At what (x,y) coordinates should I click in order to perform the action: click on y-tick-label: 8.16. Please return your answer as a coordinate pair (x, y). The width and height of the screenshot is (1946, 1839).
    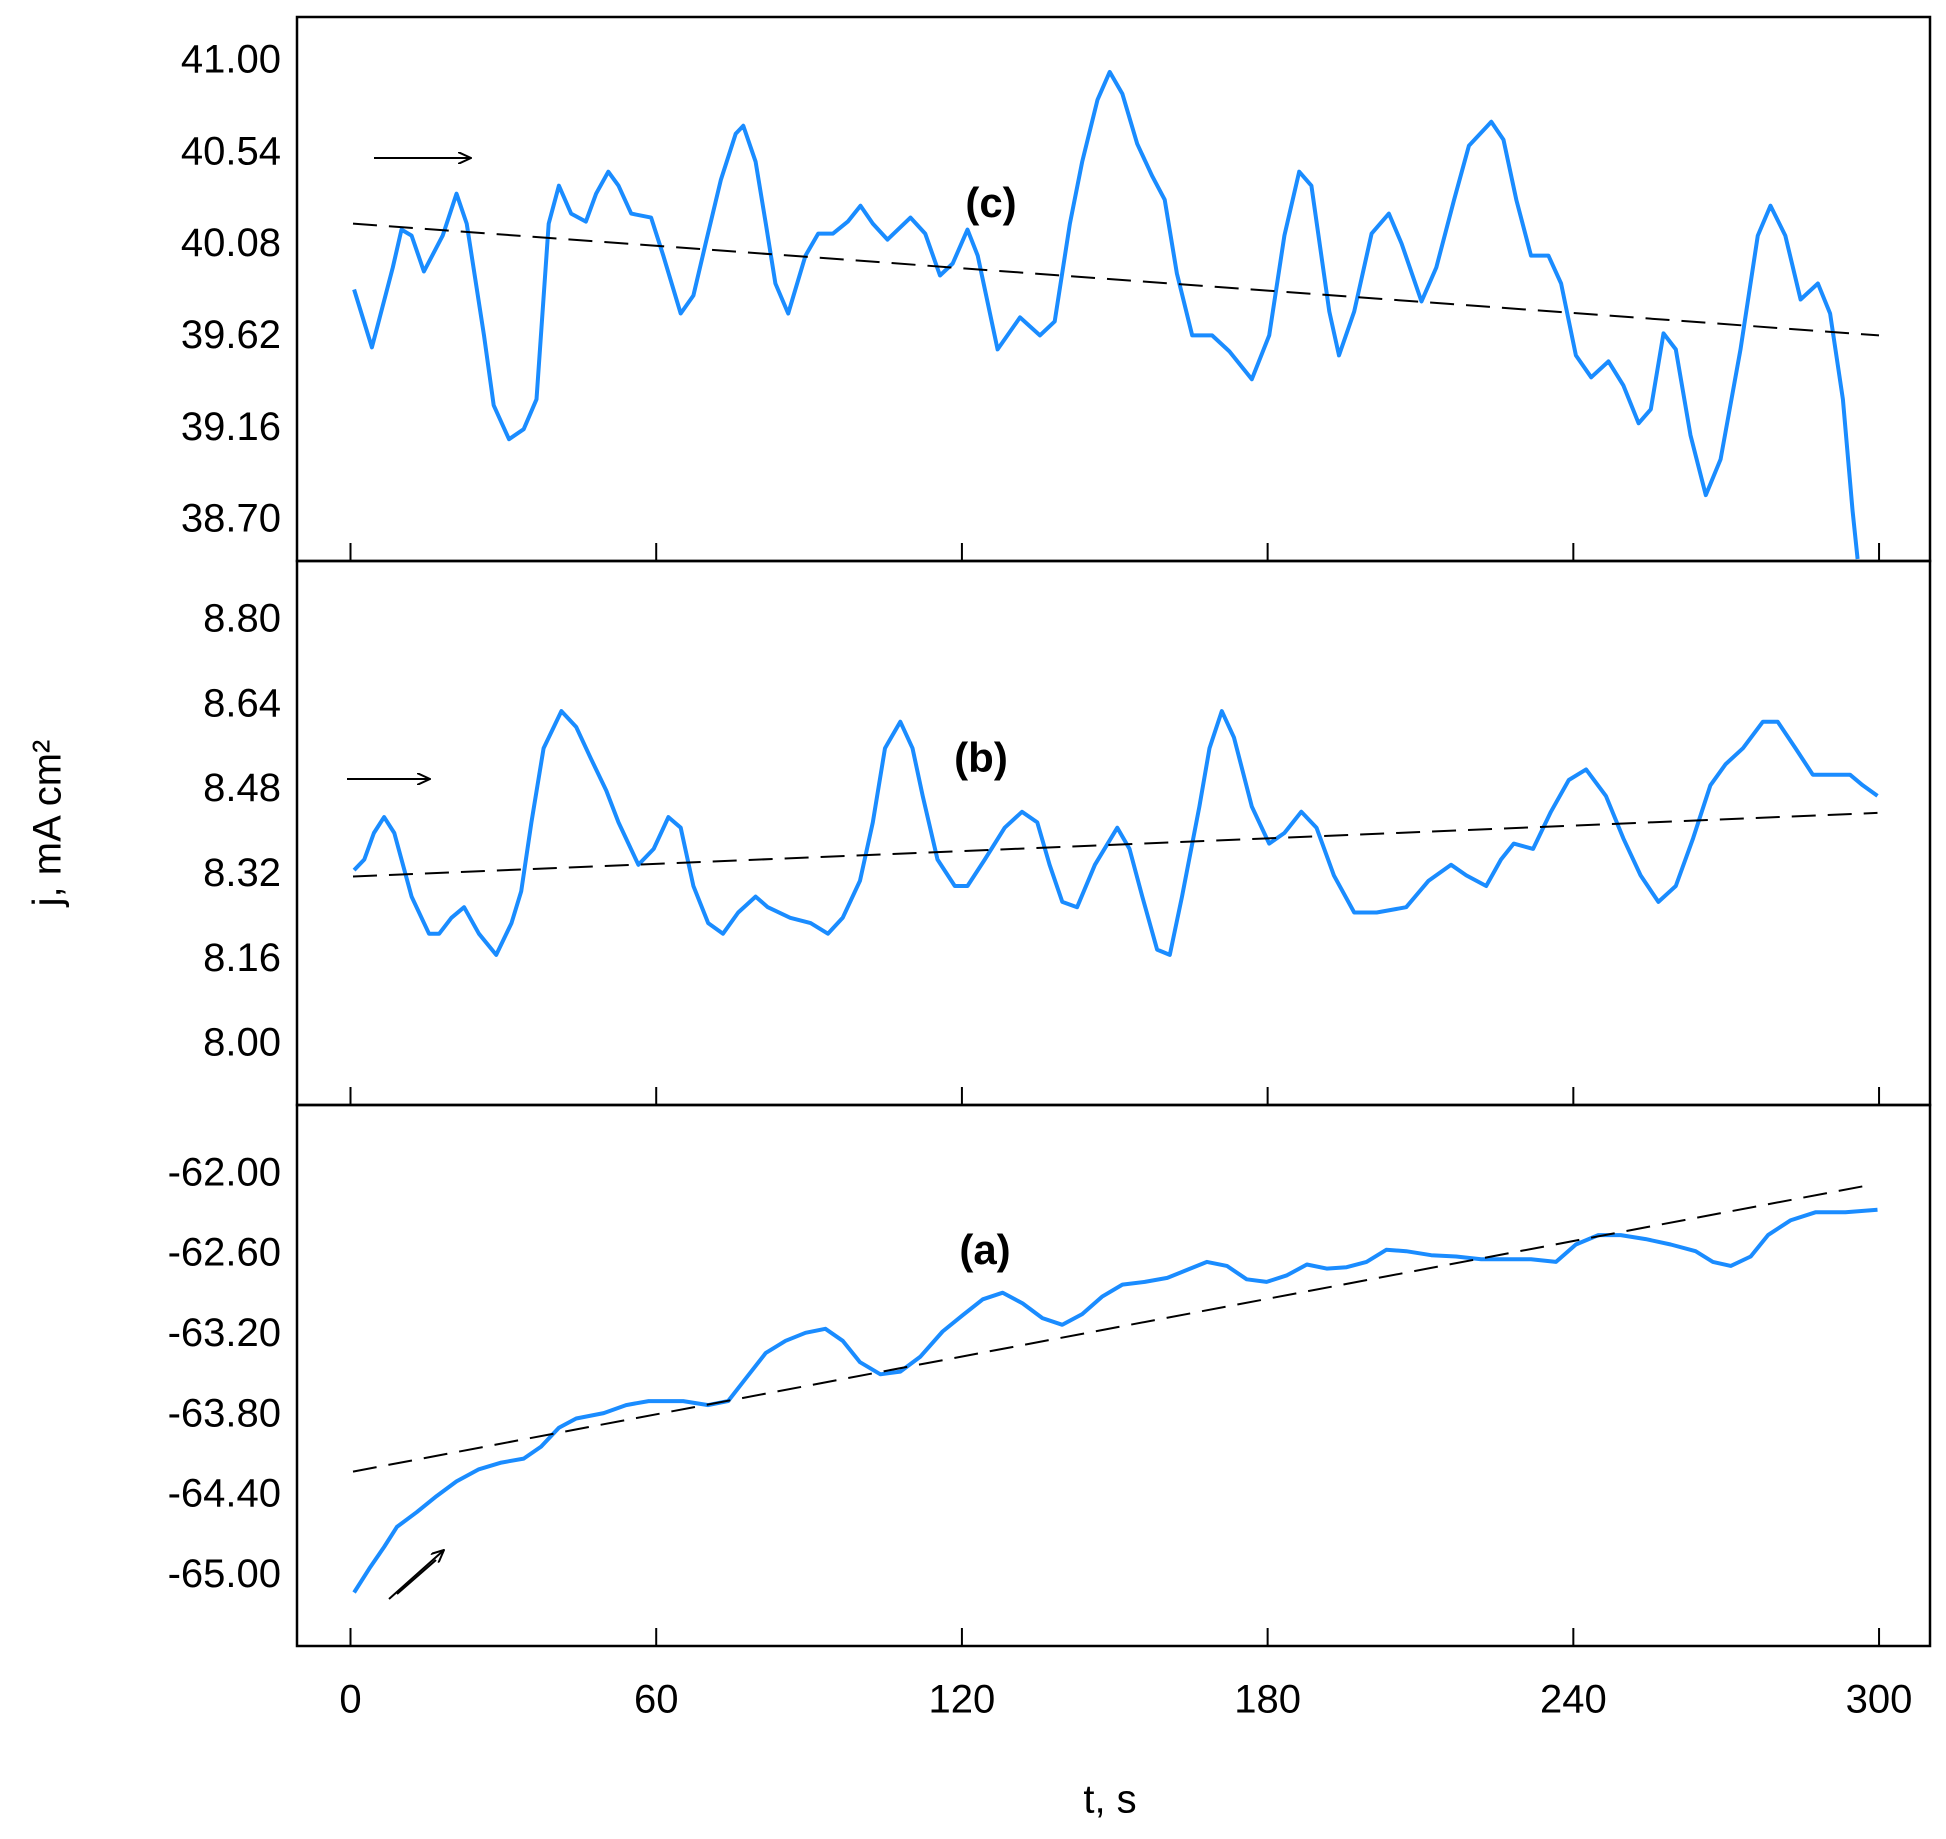
    Looking at the image, I should click on (242, 958).